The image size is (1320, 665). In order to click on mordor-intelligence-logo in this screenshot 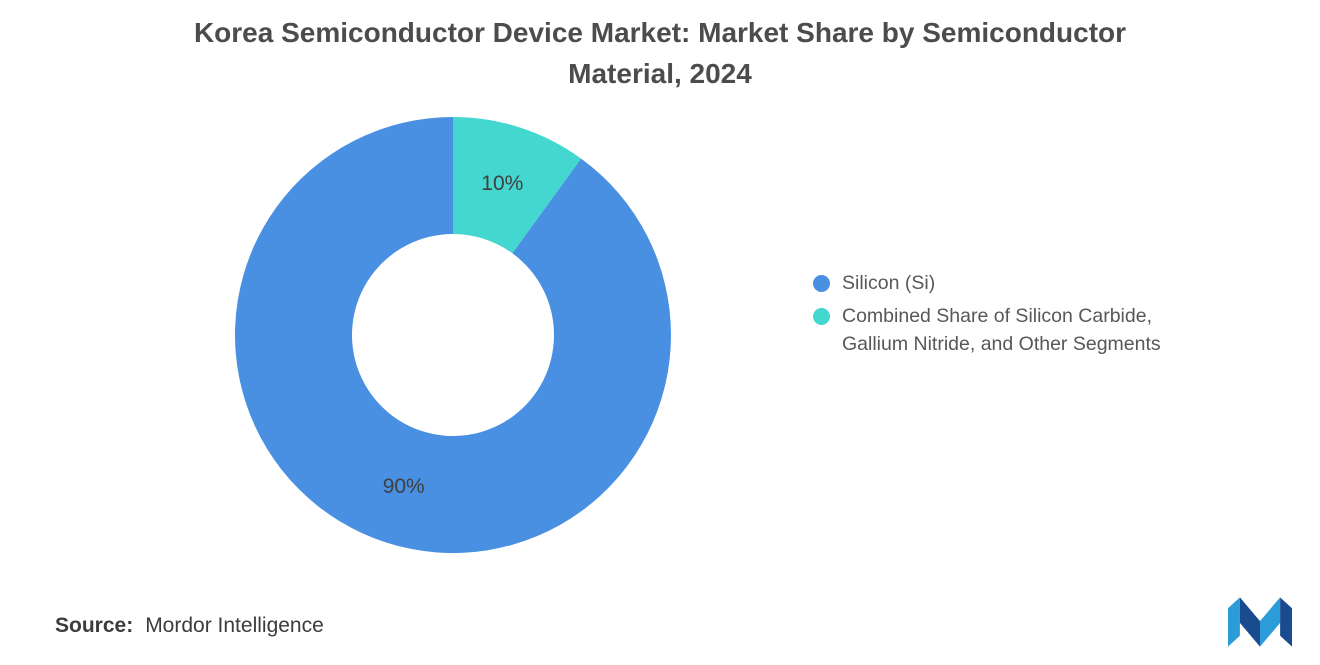, I will do `click(1260, 622)`.